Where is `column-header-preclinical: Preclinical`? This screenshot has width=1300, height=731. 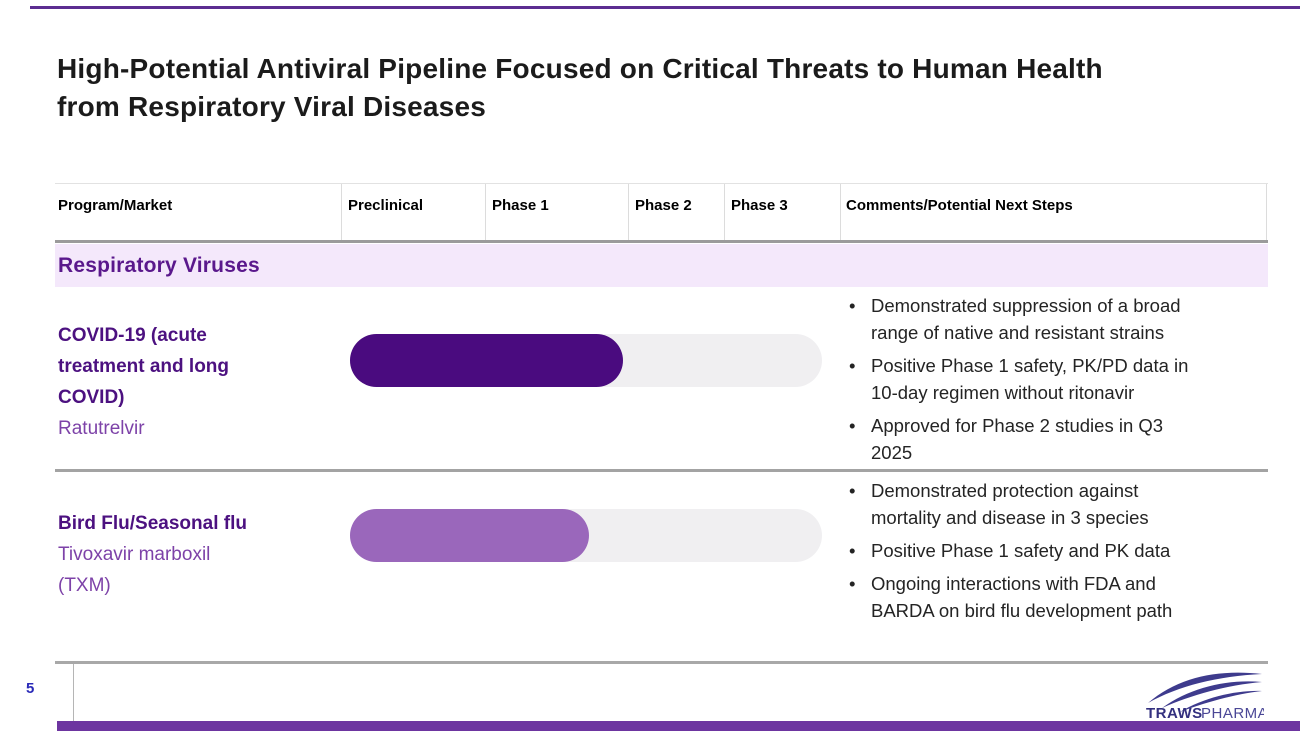
column-header-preclinical: Preclinical is located at coordinates (386, 205).